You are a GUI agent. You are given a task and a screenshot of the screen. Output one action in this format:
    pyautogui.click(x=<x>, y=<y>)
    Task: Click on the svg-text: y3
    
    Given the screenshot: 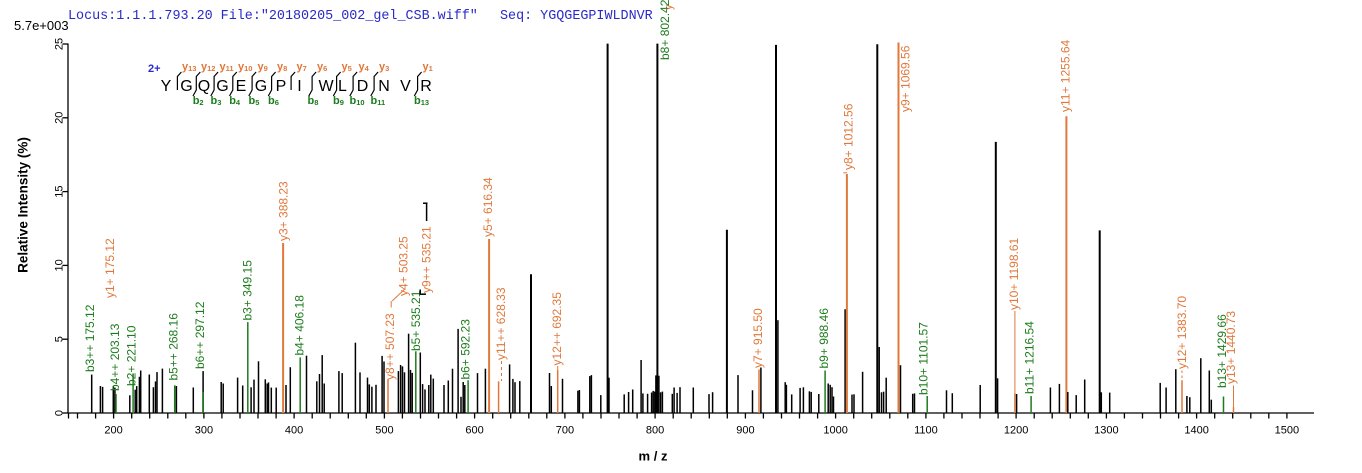 What is the action you would take?
    pyautogui.click(x=384, y=67)
    